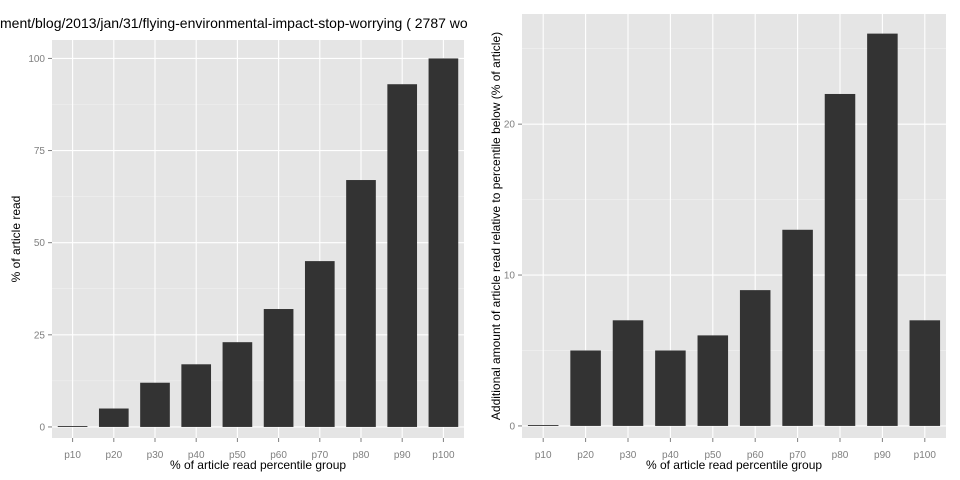 Image resolution: width=960 pixels, height=480 pixels. I want to click on y-tick-label: 20, so click(510, 125).